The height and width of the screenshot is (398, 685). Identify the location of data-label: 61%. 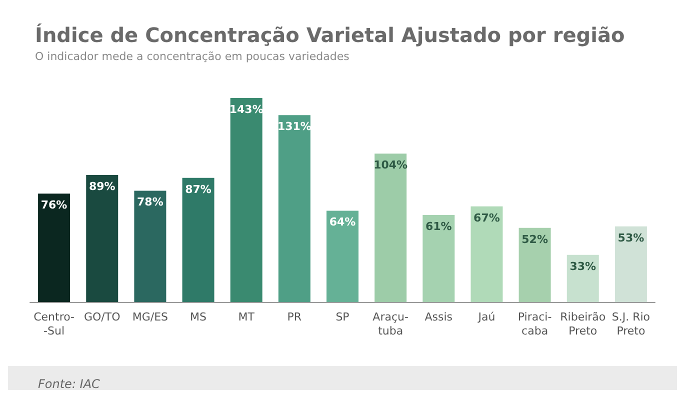
(438, 226).